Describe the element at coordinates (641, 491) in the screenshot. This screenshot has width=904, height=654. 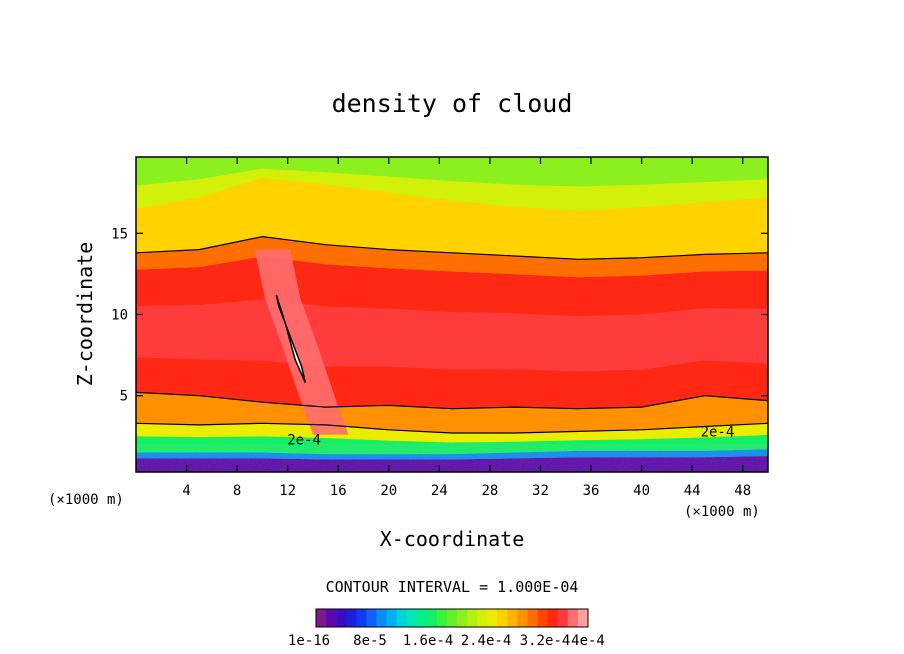
I see `x-tick-label: 40` at that location.